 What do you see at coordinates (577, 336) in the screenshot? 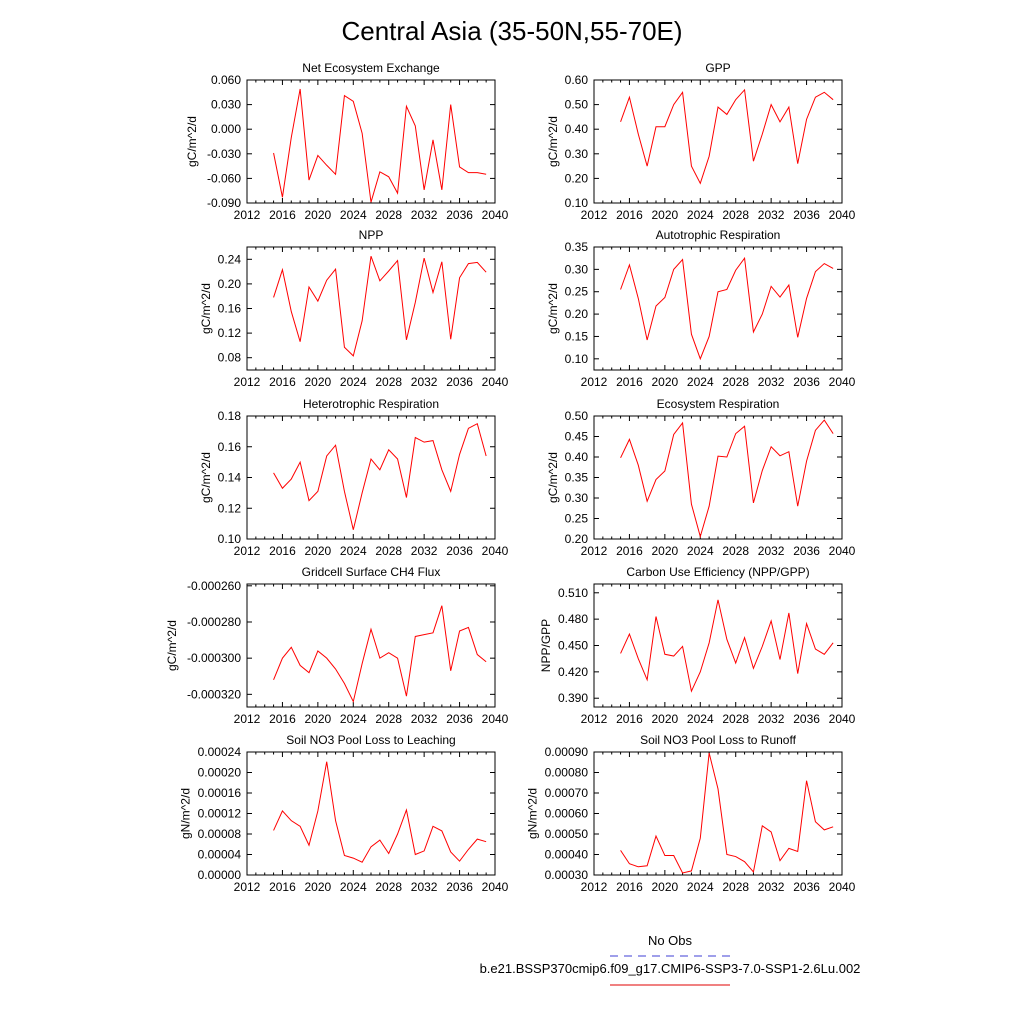
I see `y-tick-label: 0.15` at bounding box center [577, 336].